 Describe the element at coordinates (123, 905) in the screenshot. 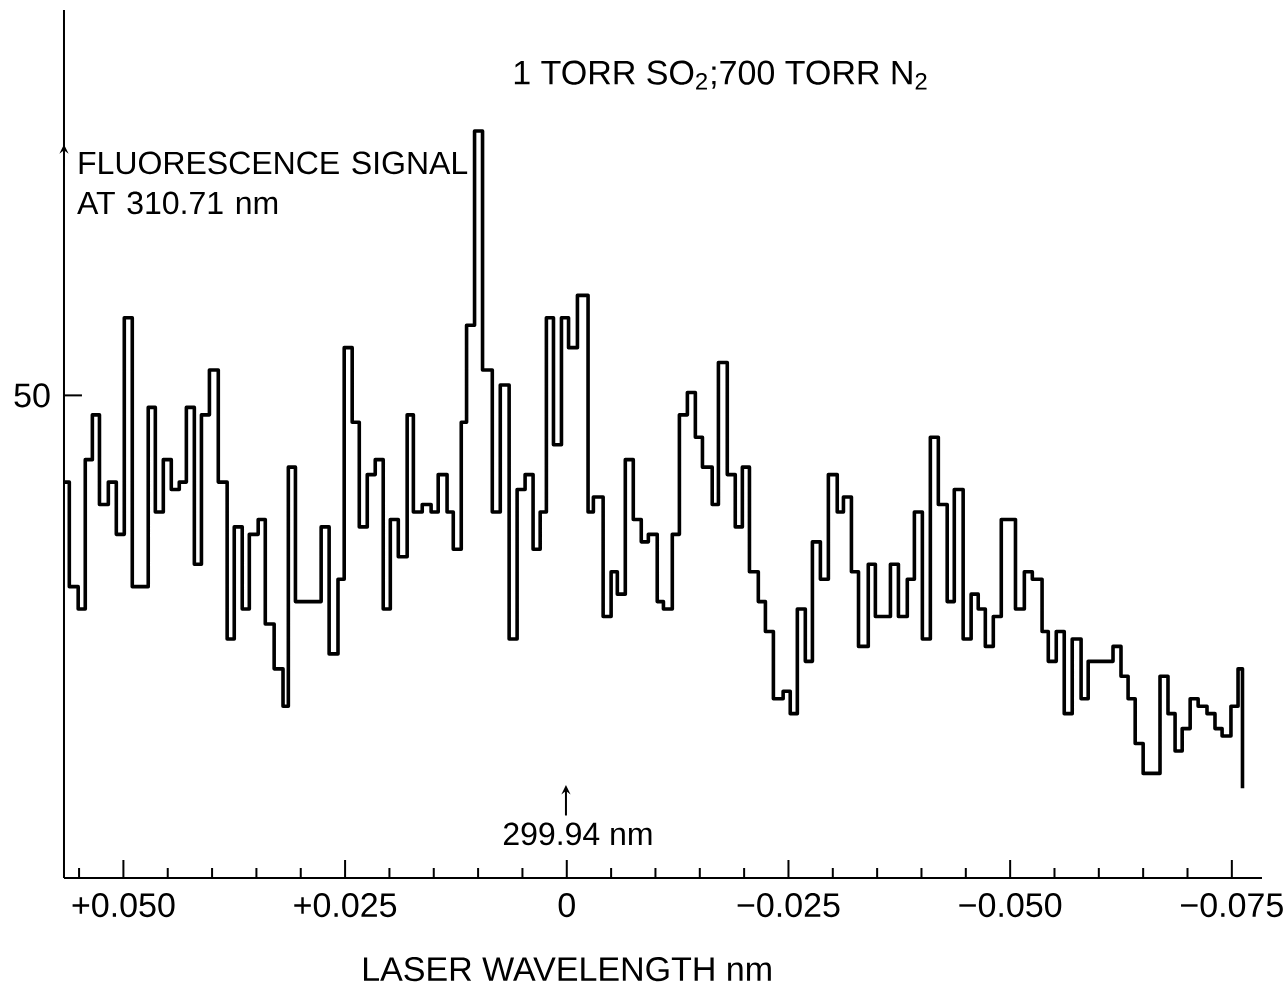

I see `x-tick-label: +0.050` at that location.